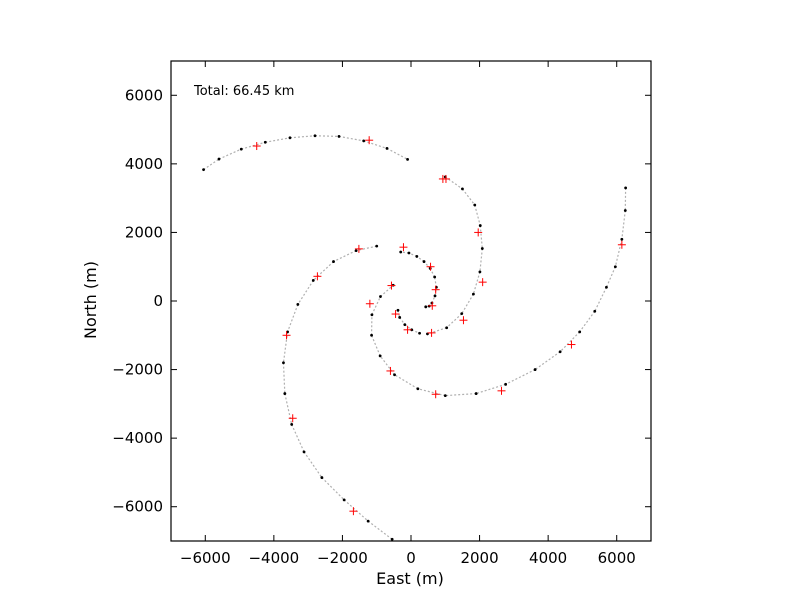 The image size is (800, 600). I want to click on x-tick-label: 0, so click(411, 558).